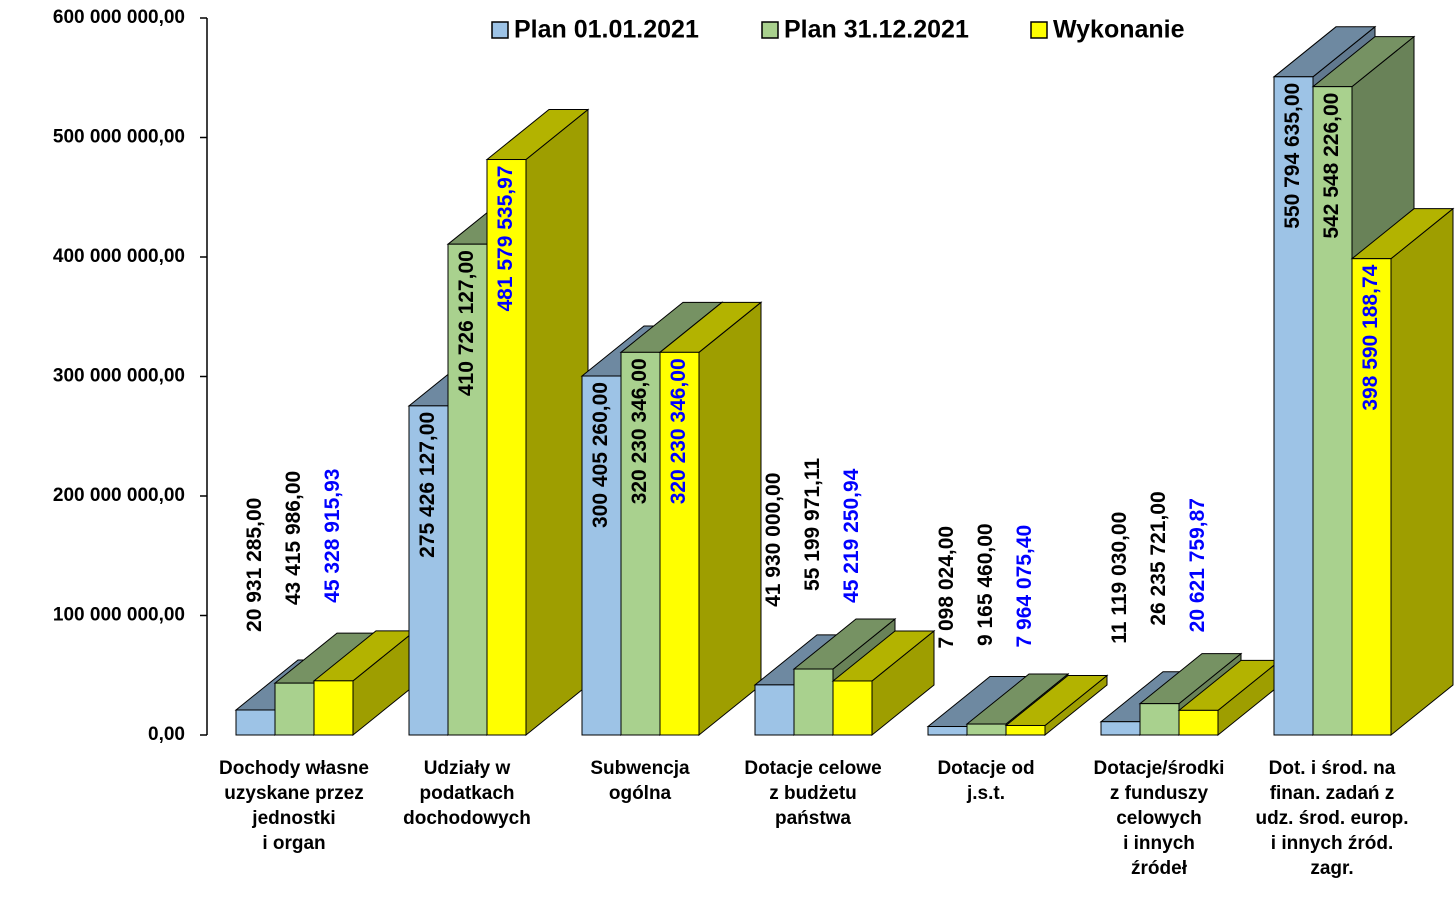  Describe the element at coordinates (986, 781) in the screenshot. I see `x-tick-label: Dotacje od j.s.t.` at that location.